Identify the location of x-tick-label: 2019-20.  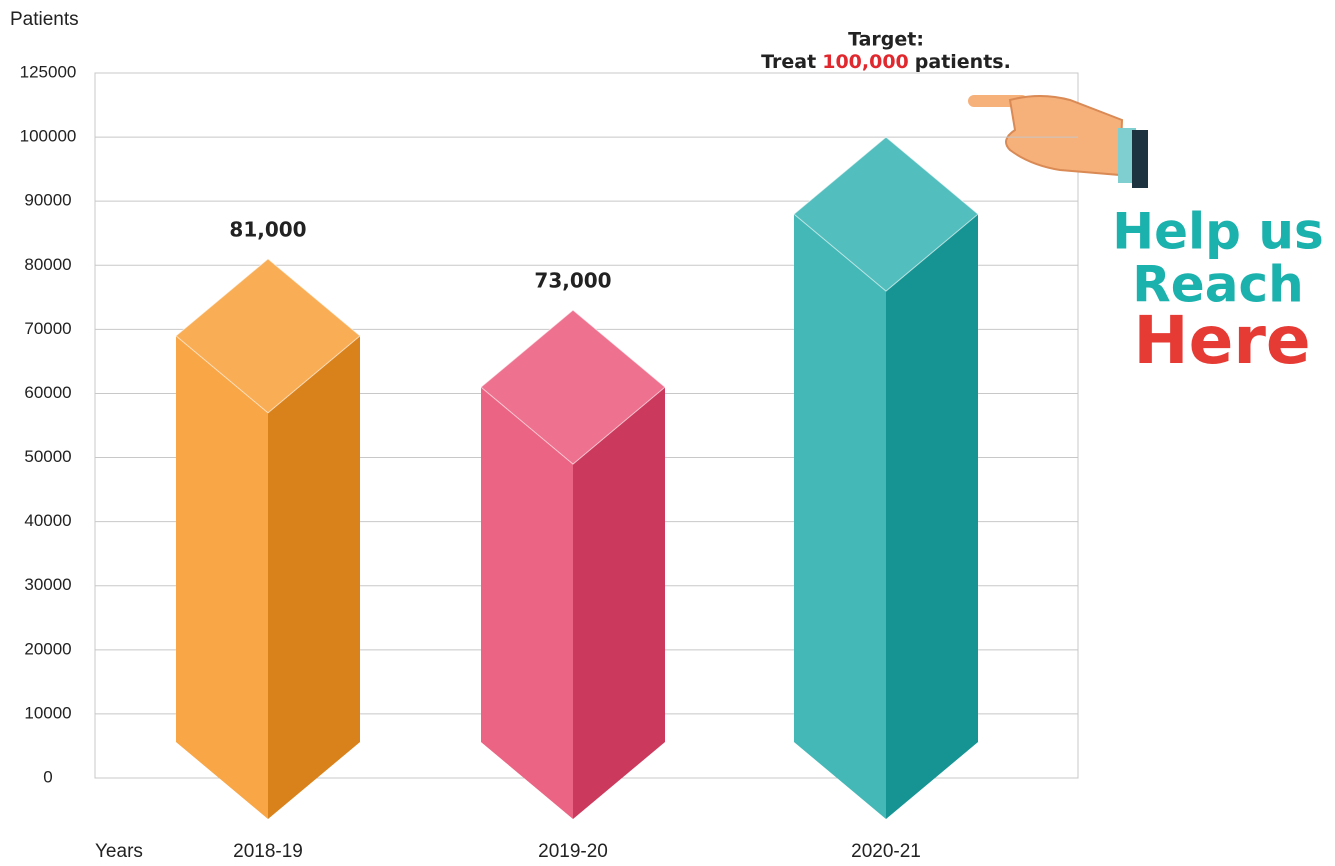
(573, 851).